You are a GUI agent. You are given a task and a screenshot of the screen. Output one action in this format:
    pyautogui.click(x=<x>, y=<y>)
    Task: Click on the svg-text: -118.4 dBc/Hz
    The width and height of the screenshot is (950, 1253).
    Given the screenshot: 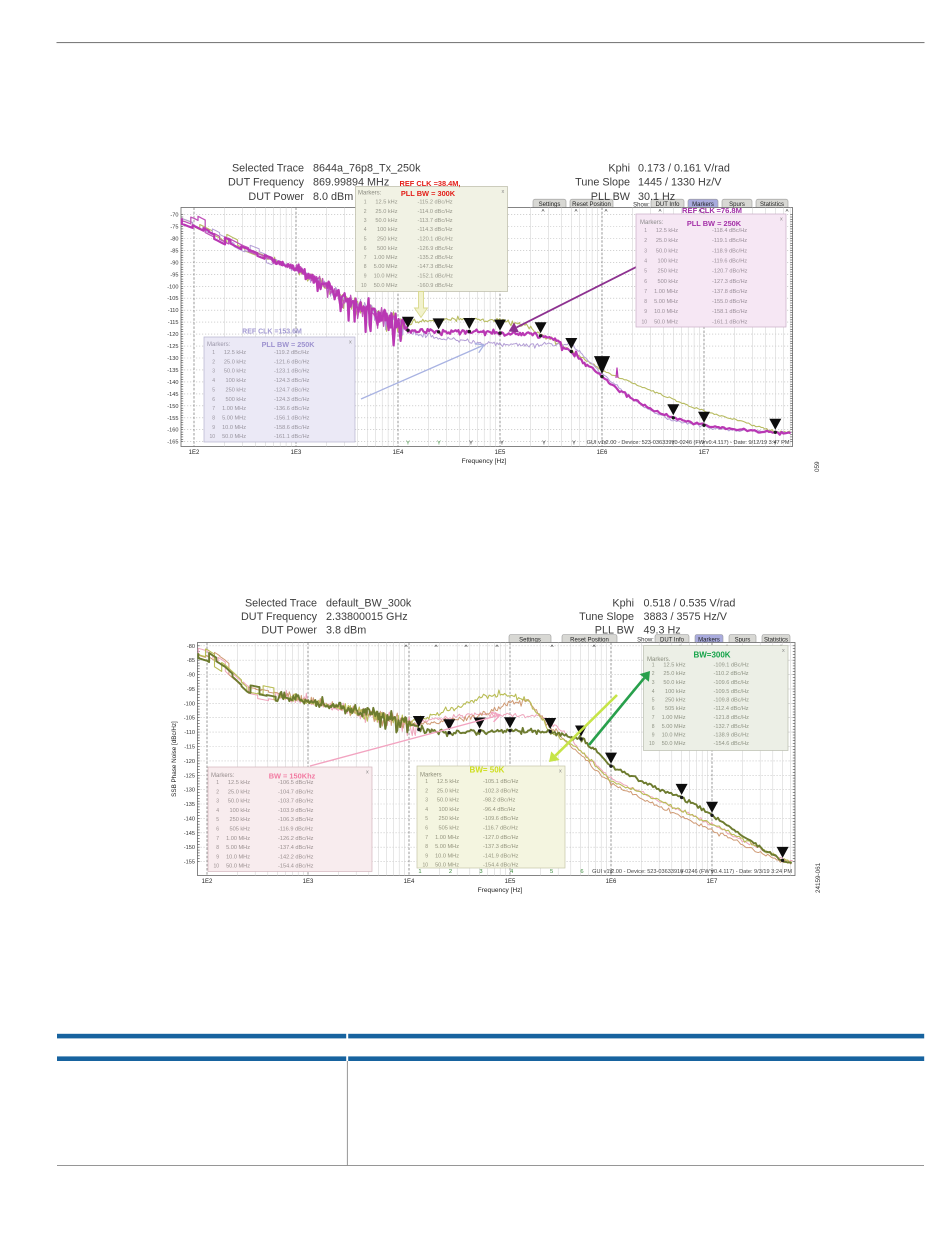 What is the action you would take?
    pyautogui.click(x=729, y=231)
    